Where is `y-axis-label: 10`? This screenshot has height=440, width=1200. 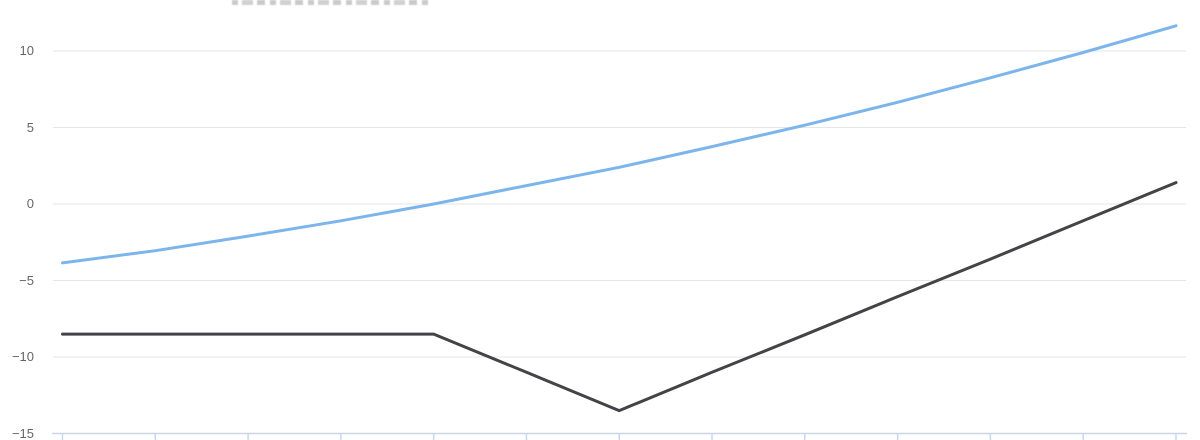 y-axis-label: 10 is located at coordinates (26, 50).